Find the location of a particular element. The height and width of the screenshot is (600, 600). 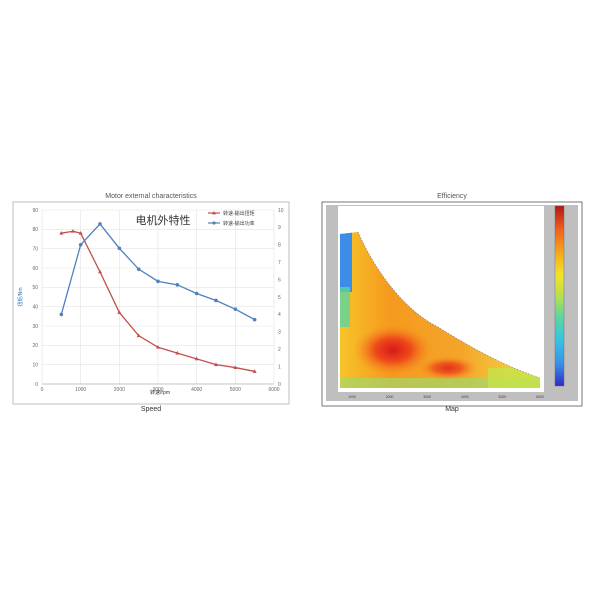

y-right-tick-label: 6 is located at coordinates (279, 280).